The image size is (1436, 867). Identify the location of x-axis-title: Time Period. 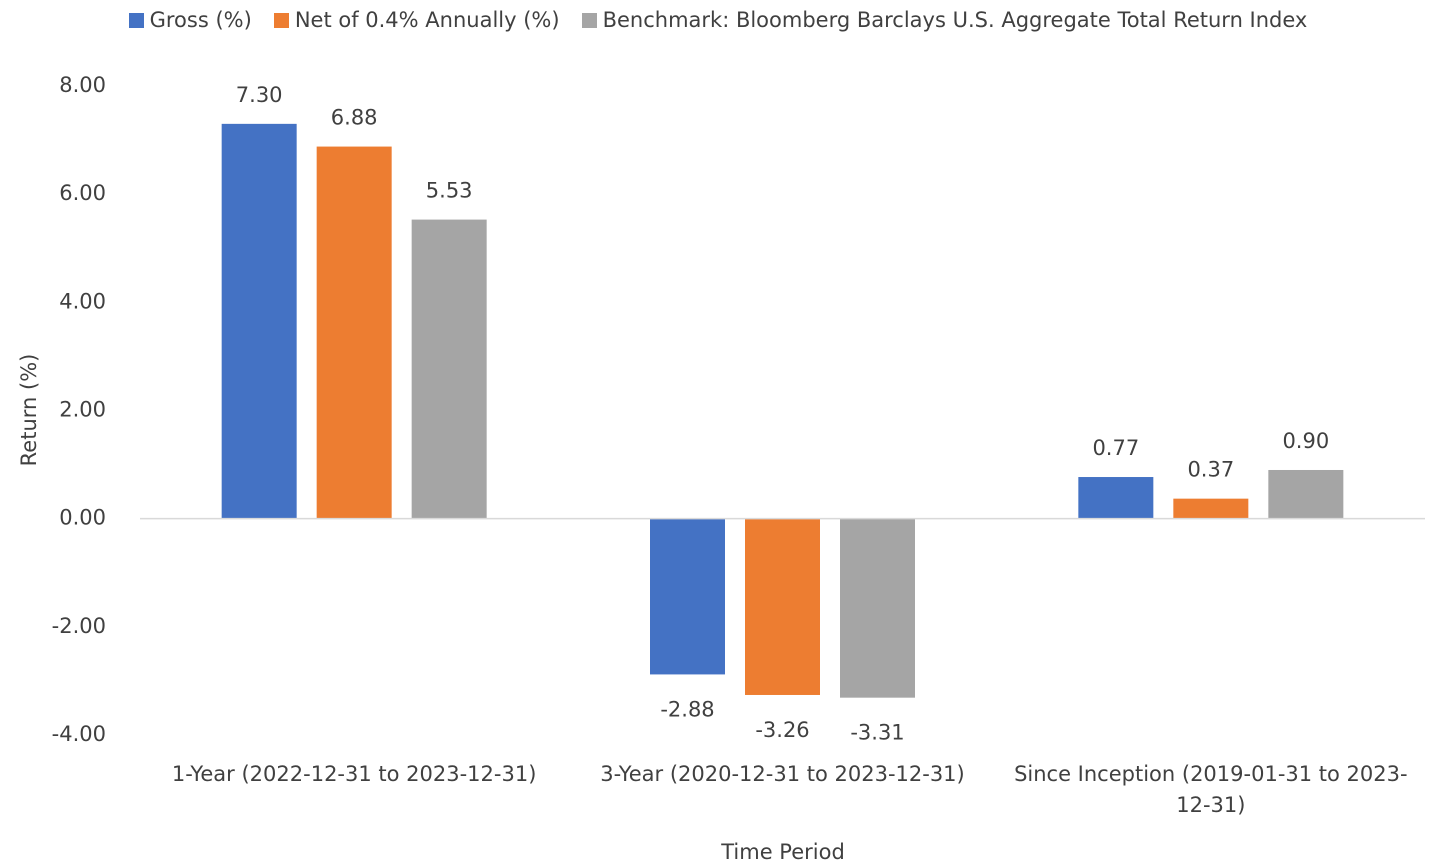
(782, 852).